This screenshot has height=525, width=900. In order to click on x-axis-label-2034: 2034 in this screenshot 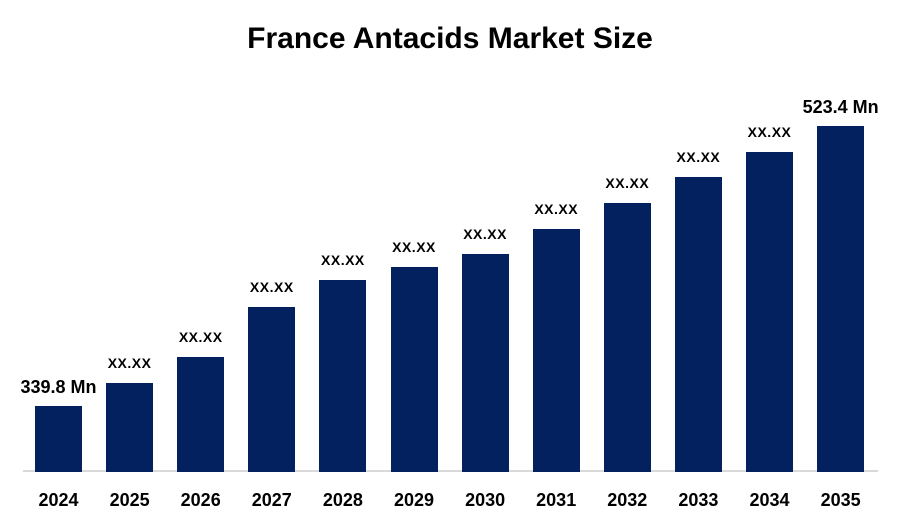, I will do `click(769, 500)`.